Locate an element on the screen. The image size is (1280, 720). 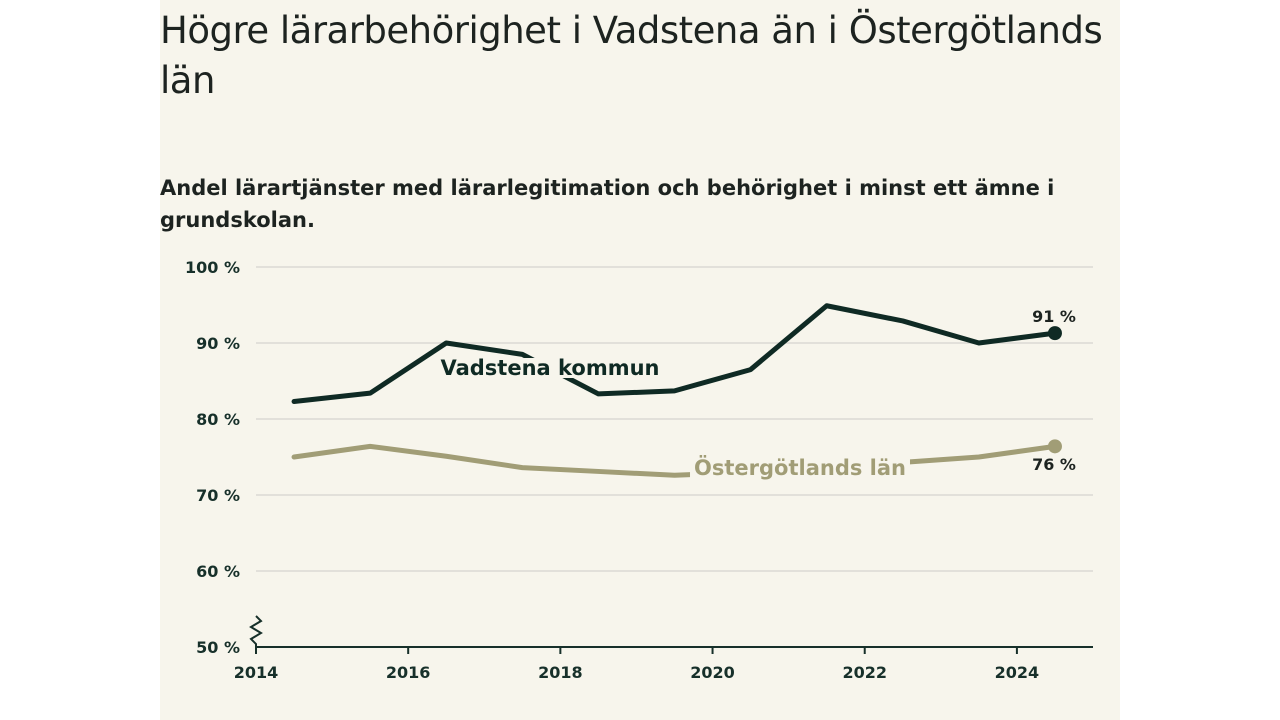
series-labels: Vadstena kommun Östergötlands län 91 % 76 % is located at coordinates (756, 393).